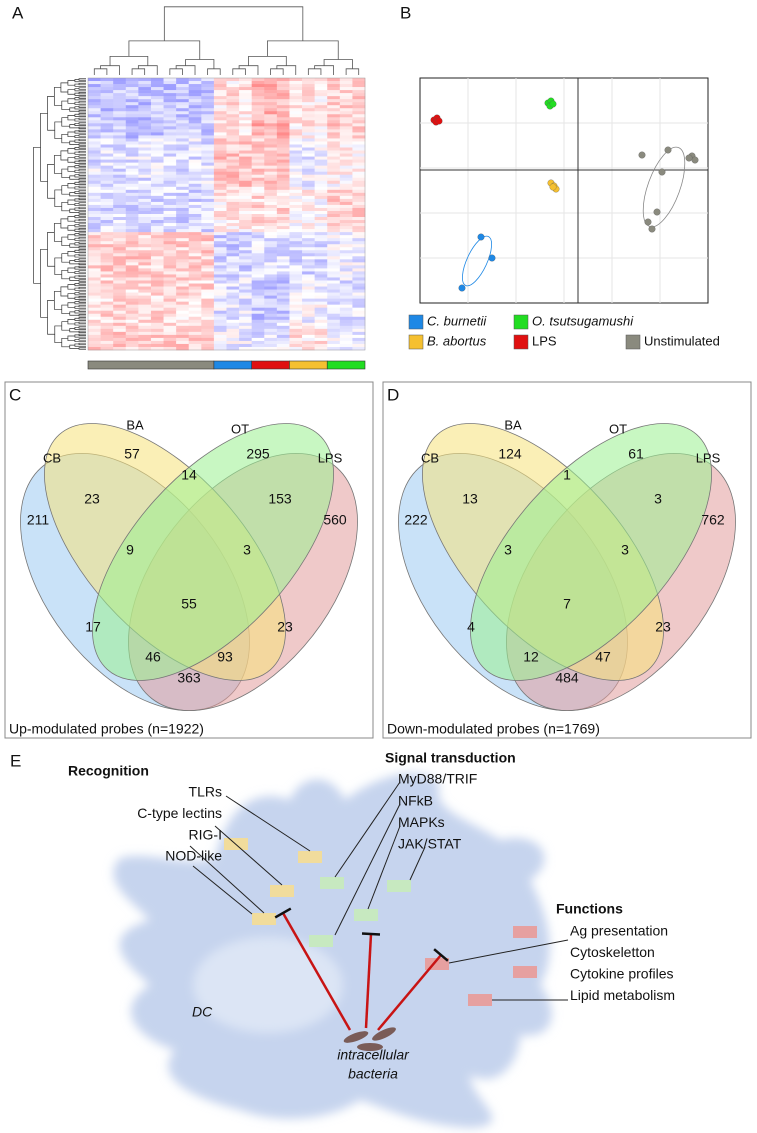 The height and width of the screenshot is (1133, 757). What do you see at coordinates (510, 454) in the screenshot?
I see `region-count: 124` at bounding box center [510, 454].